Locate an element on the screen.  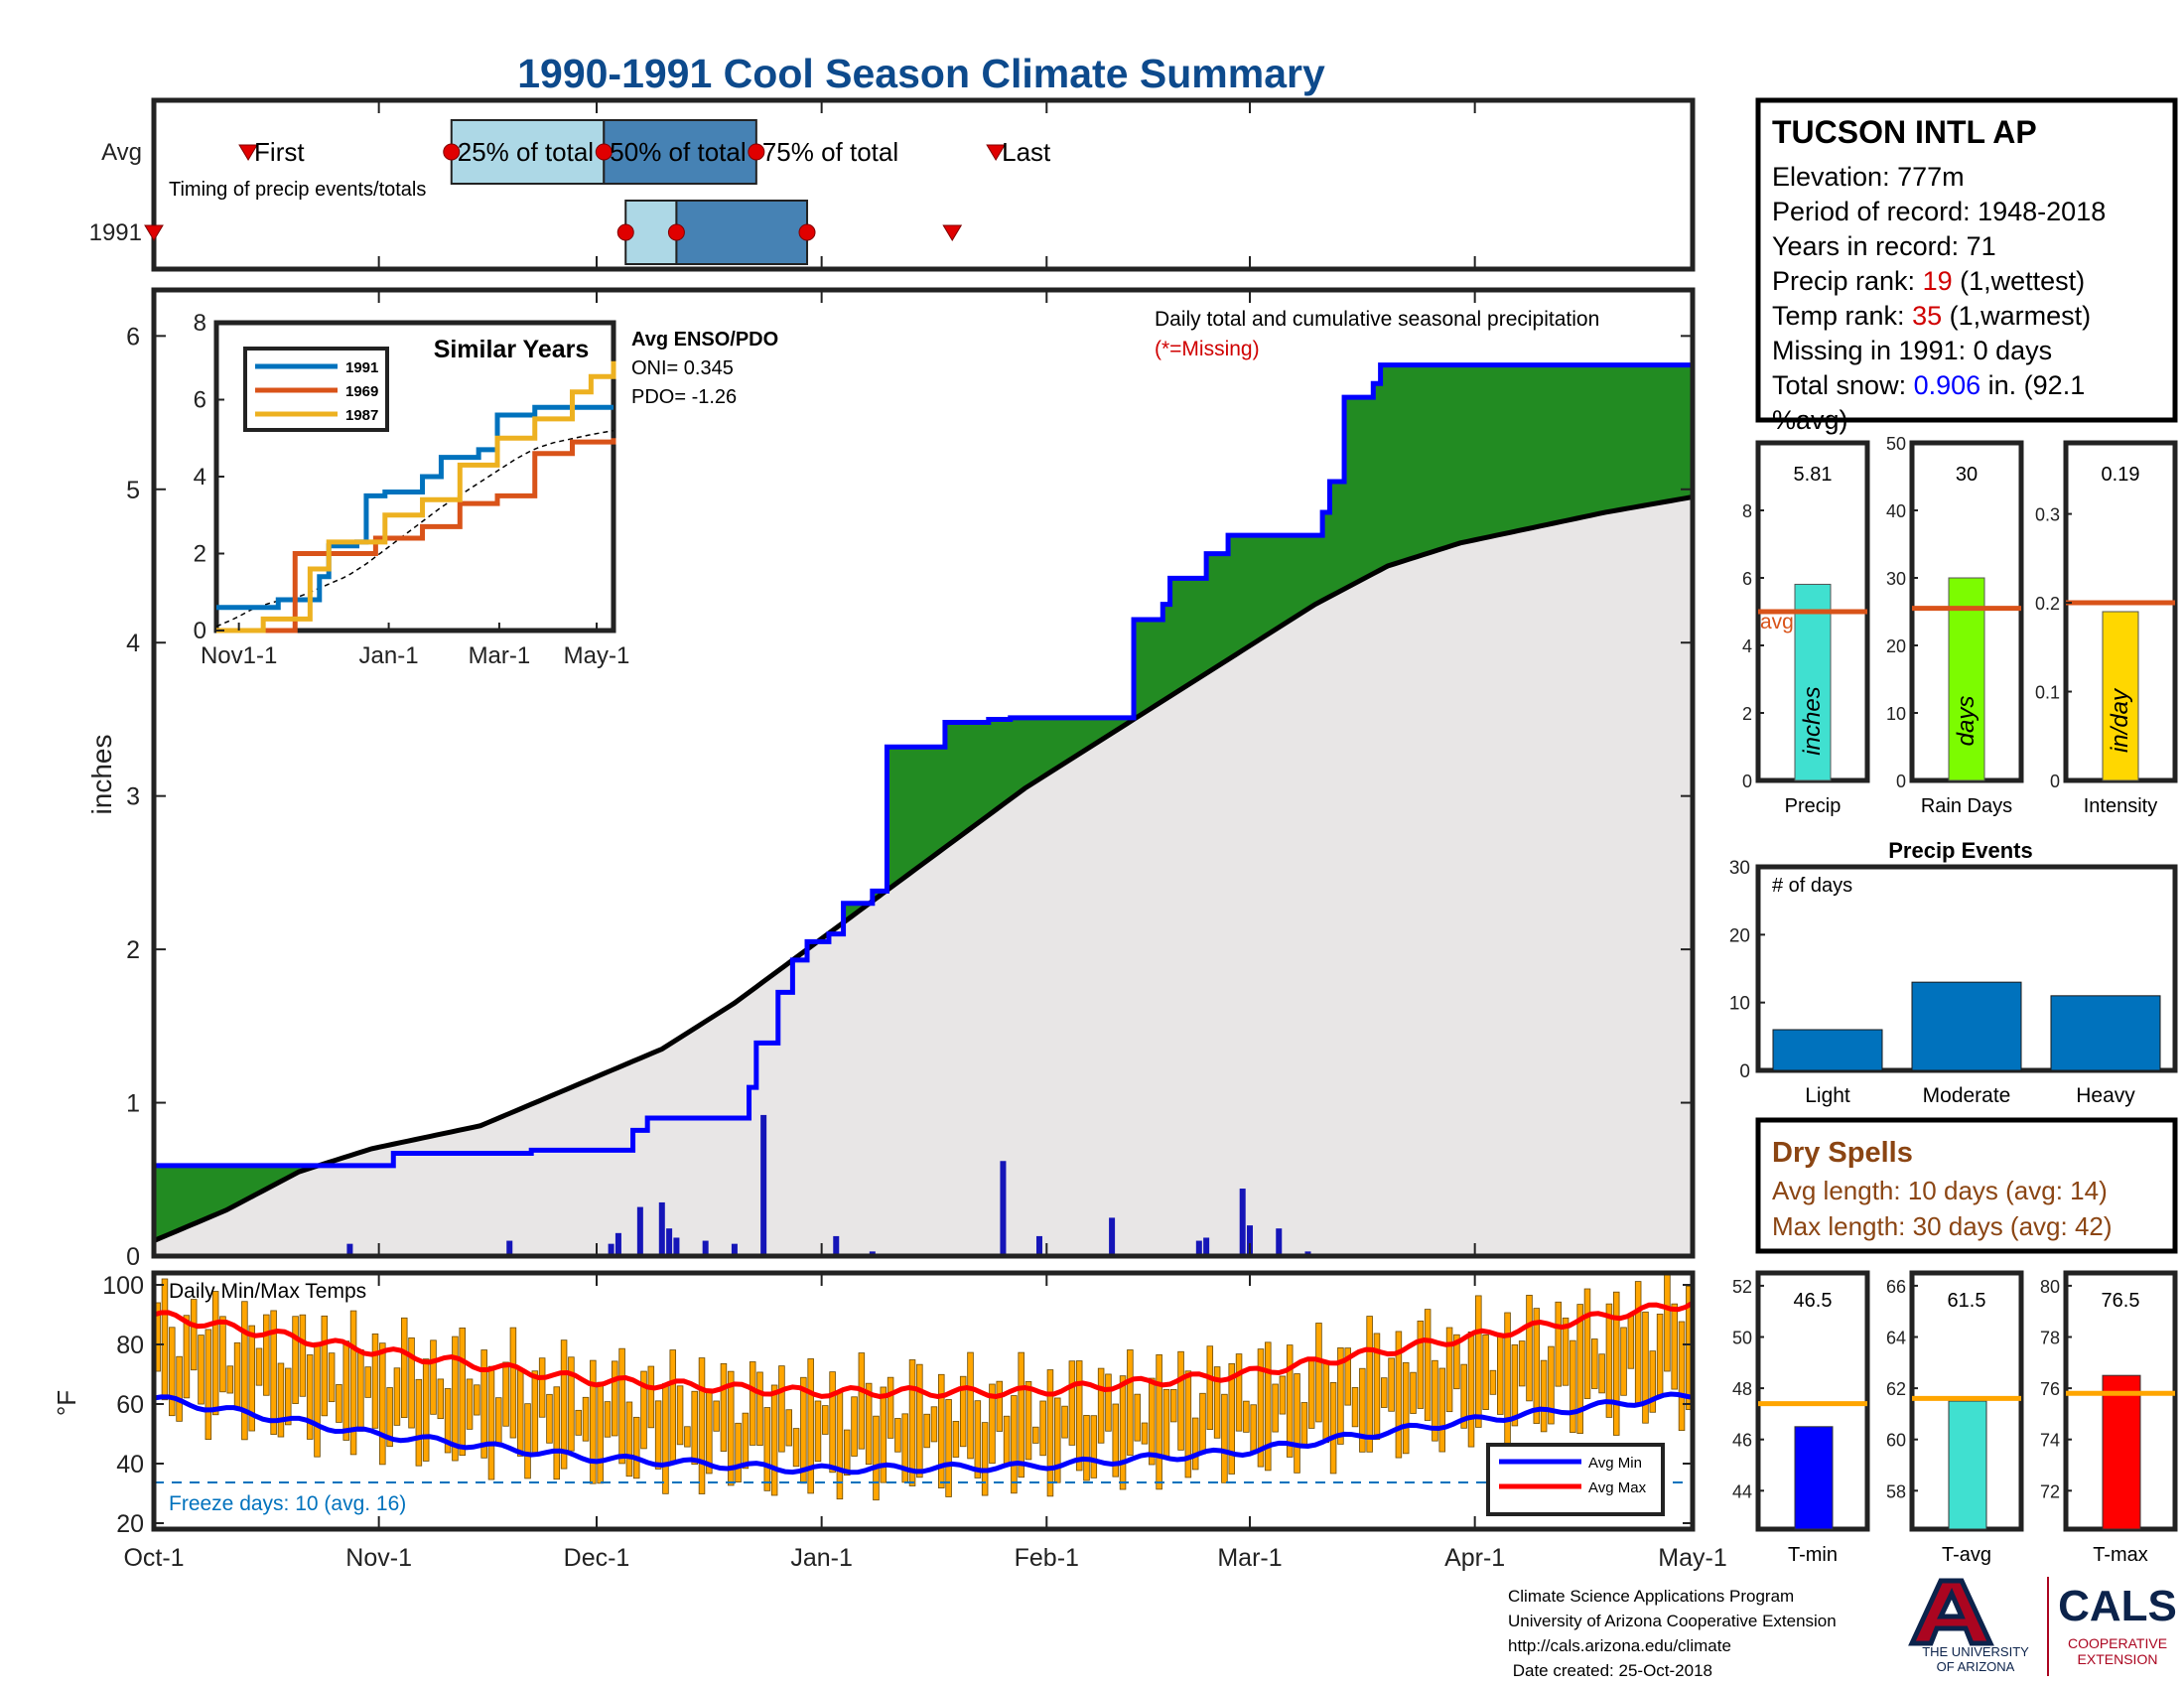
university-of-arizona-logo: THE UNIVERSITY OF ARIZONA is located at coordinates (1968, 1626).